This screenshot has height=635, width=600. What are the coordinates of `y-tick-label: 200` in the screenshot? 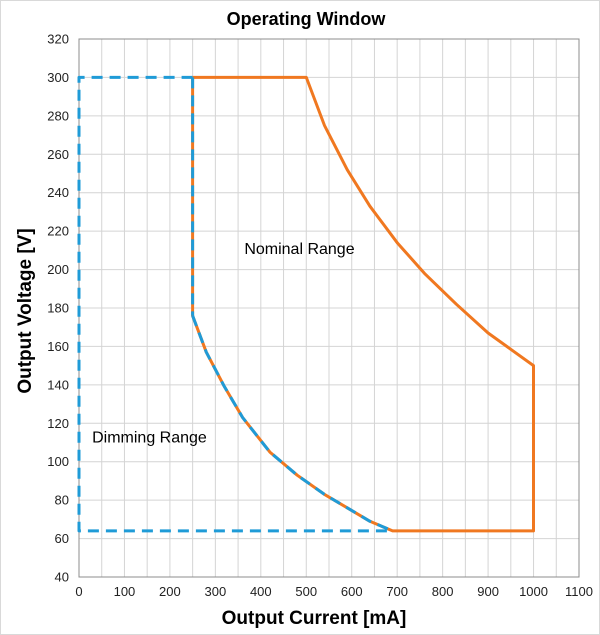 It's located at (58, 269).